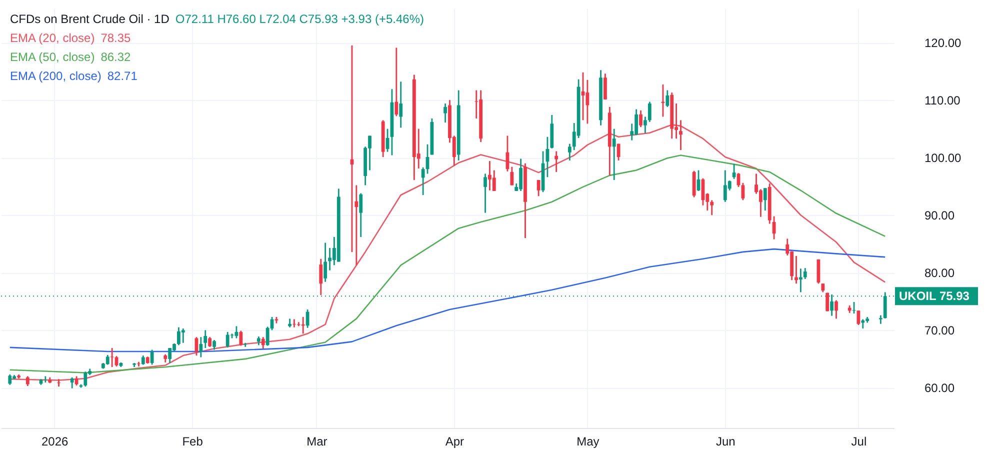  I want to click on y-tick-label: 100.00, so click(943, 158).